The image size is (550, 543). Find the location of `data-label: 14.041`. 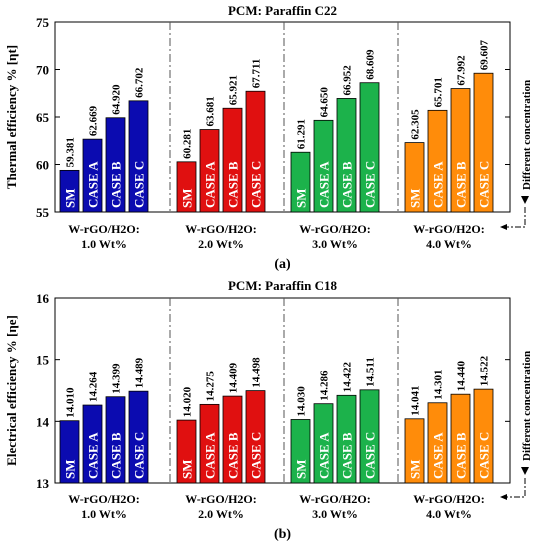

data-label: 14.041 is located at coordinates (416, 401).